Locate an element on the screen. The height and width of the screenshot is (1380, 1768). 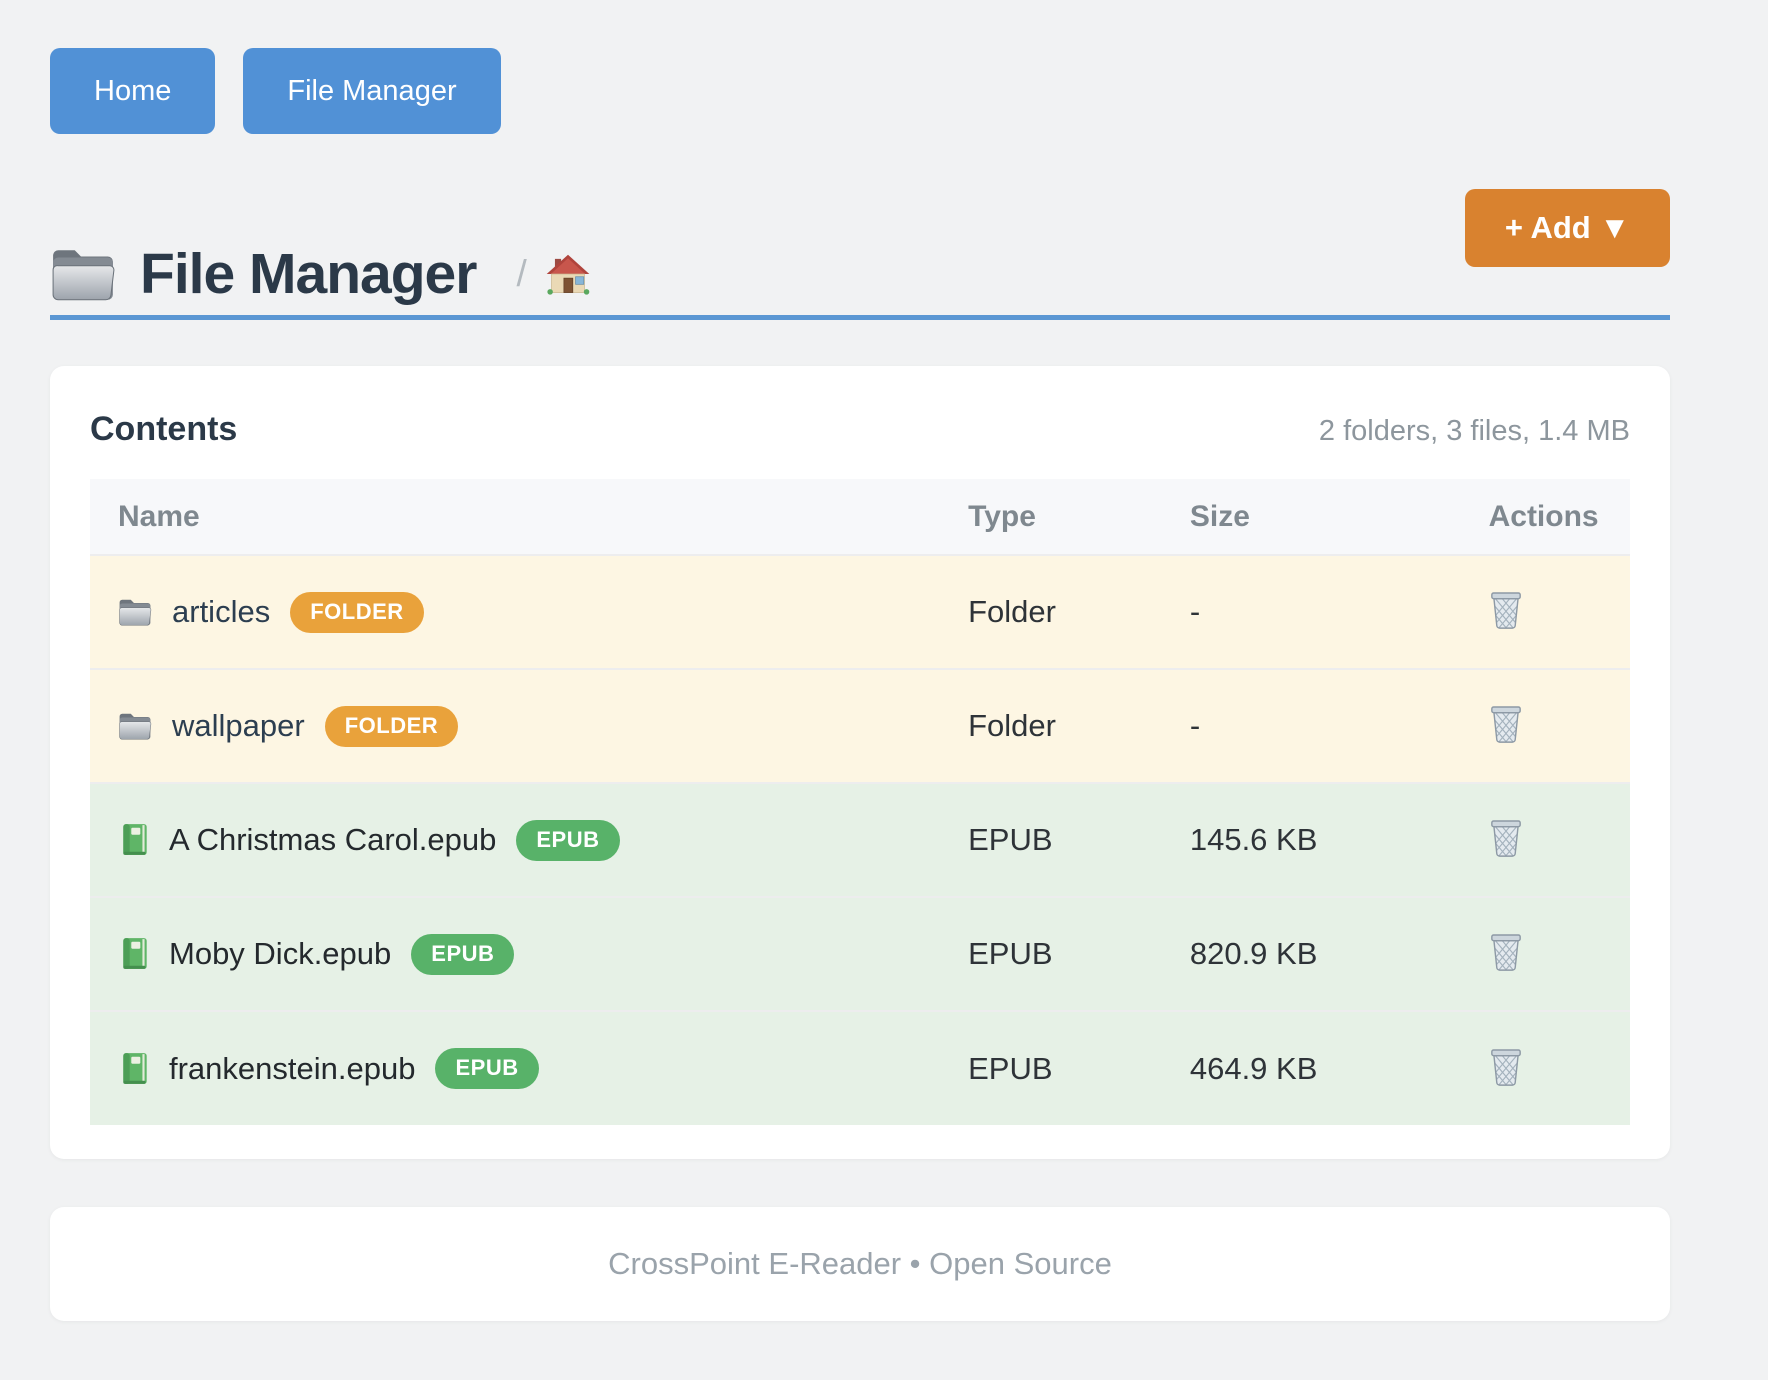
contents-heading: Contents is located at coordinates (164, 429).